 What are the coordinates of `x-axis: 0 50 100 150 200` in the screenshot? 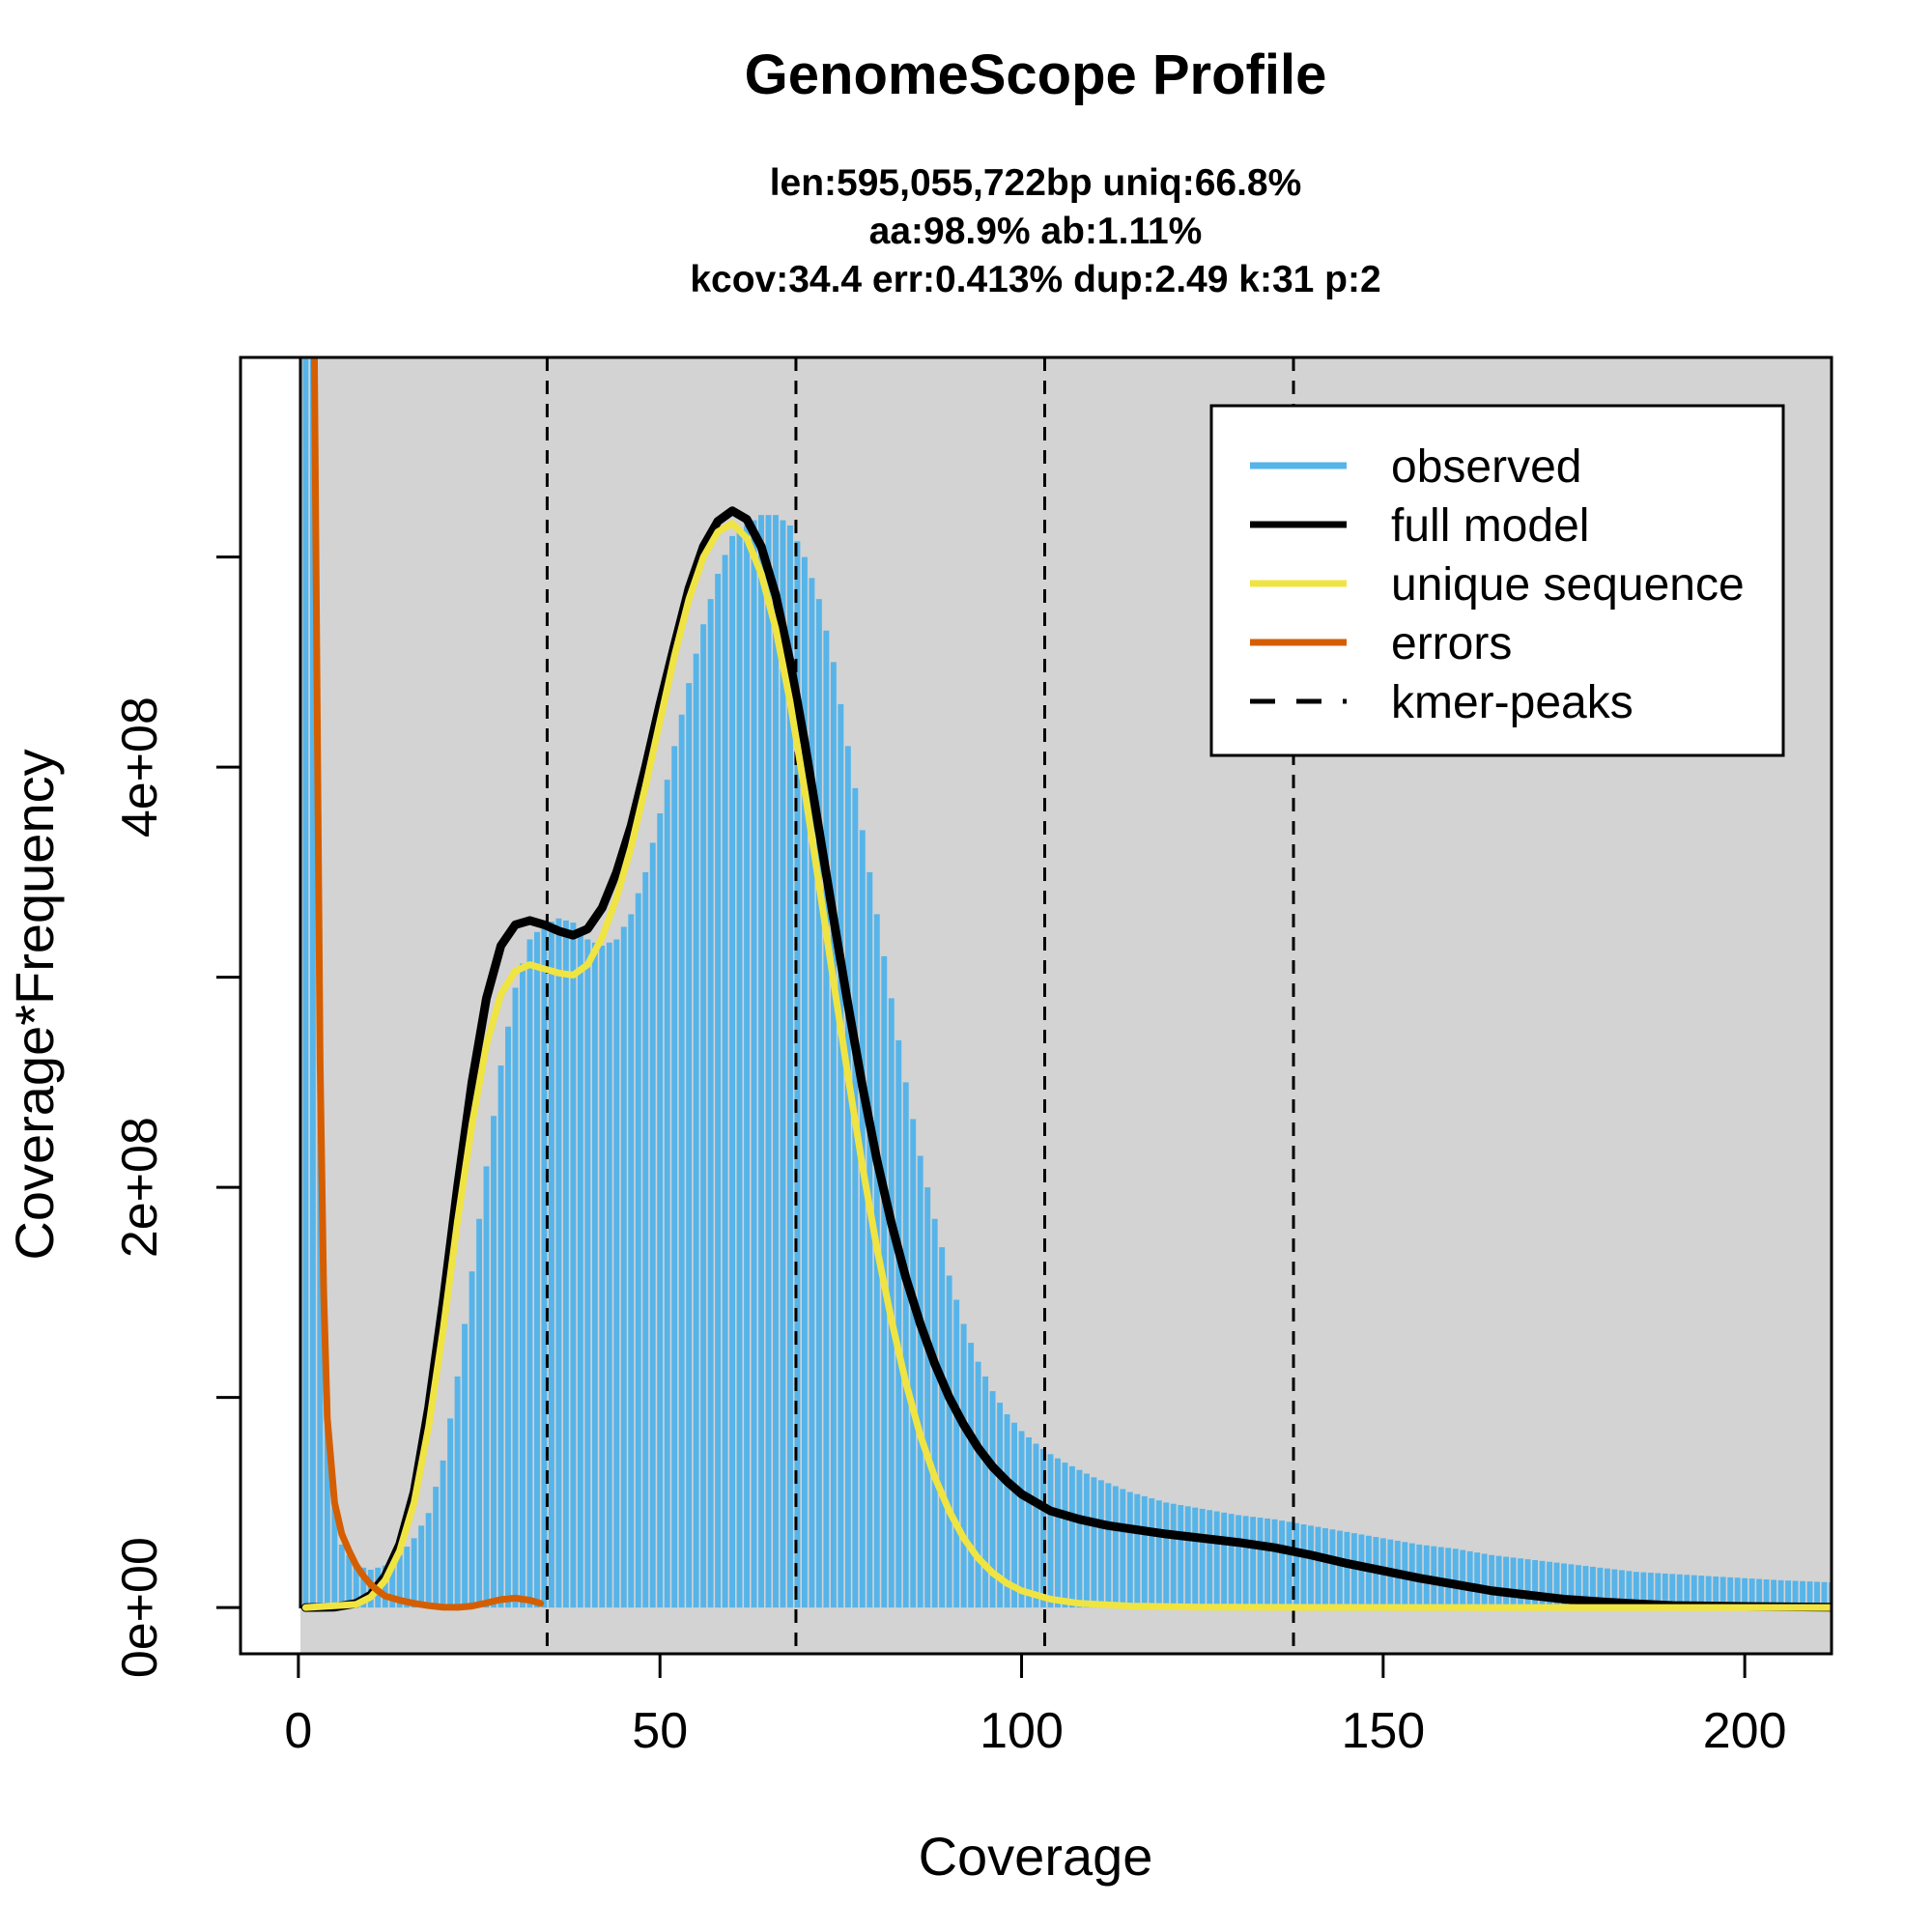 It's located at (1035, 1705).